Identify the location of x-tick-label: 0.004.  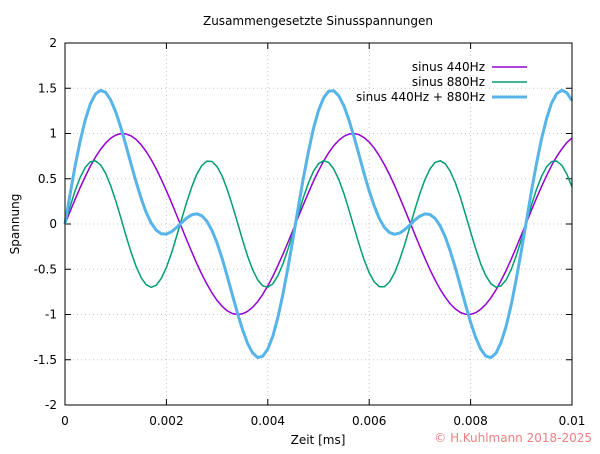
(268, 421).